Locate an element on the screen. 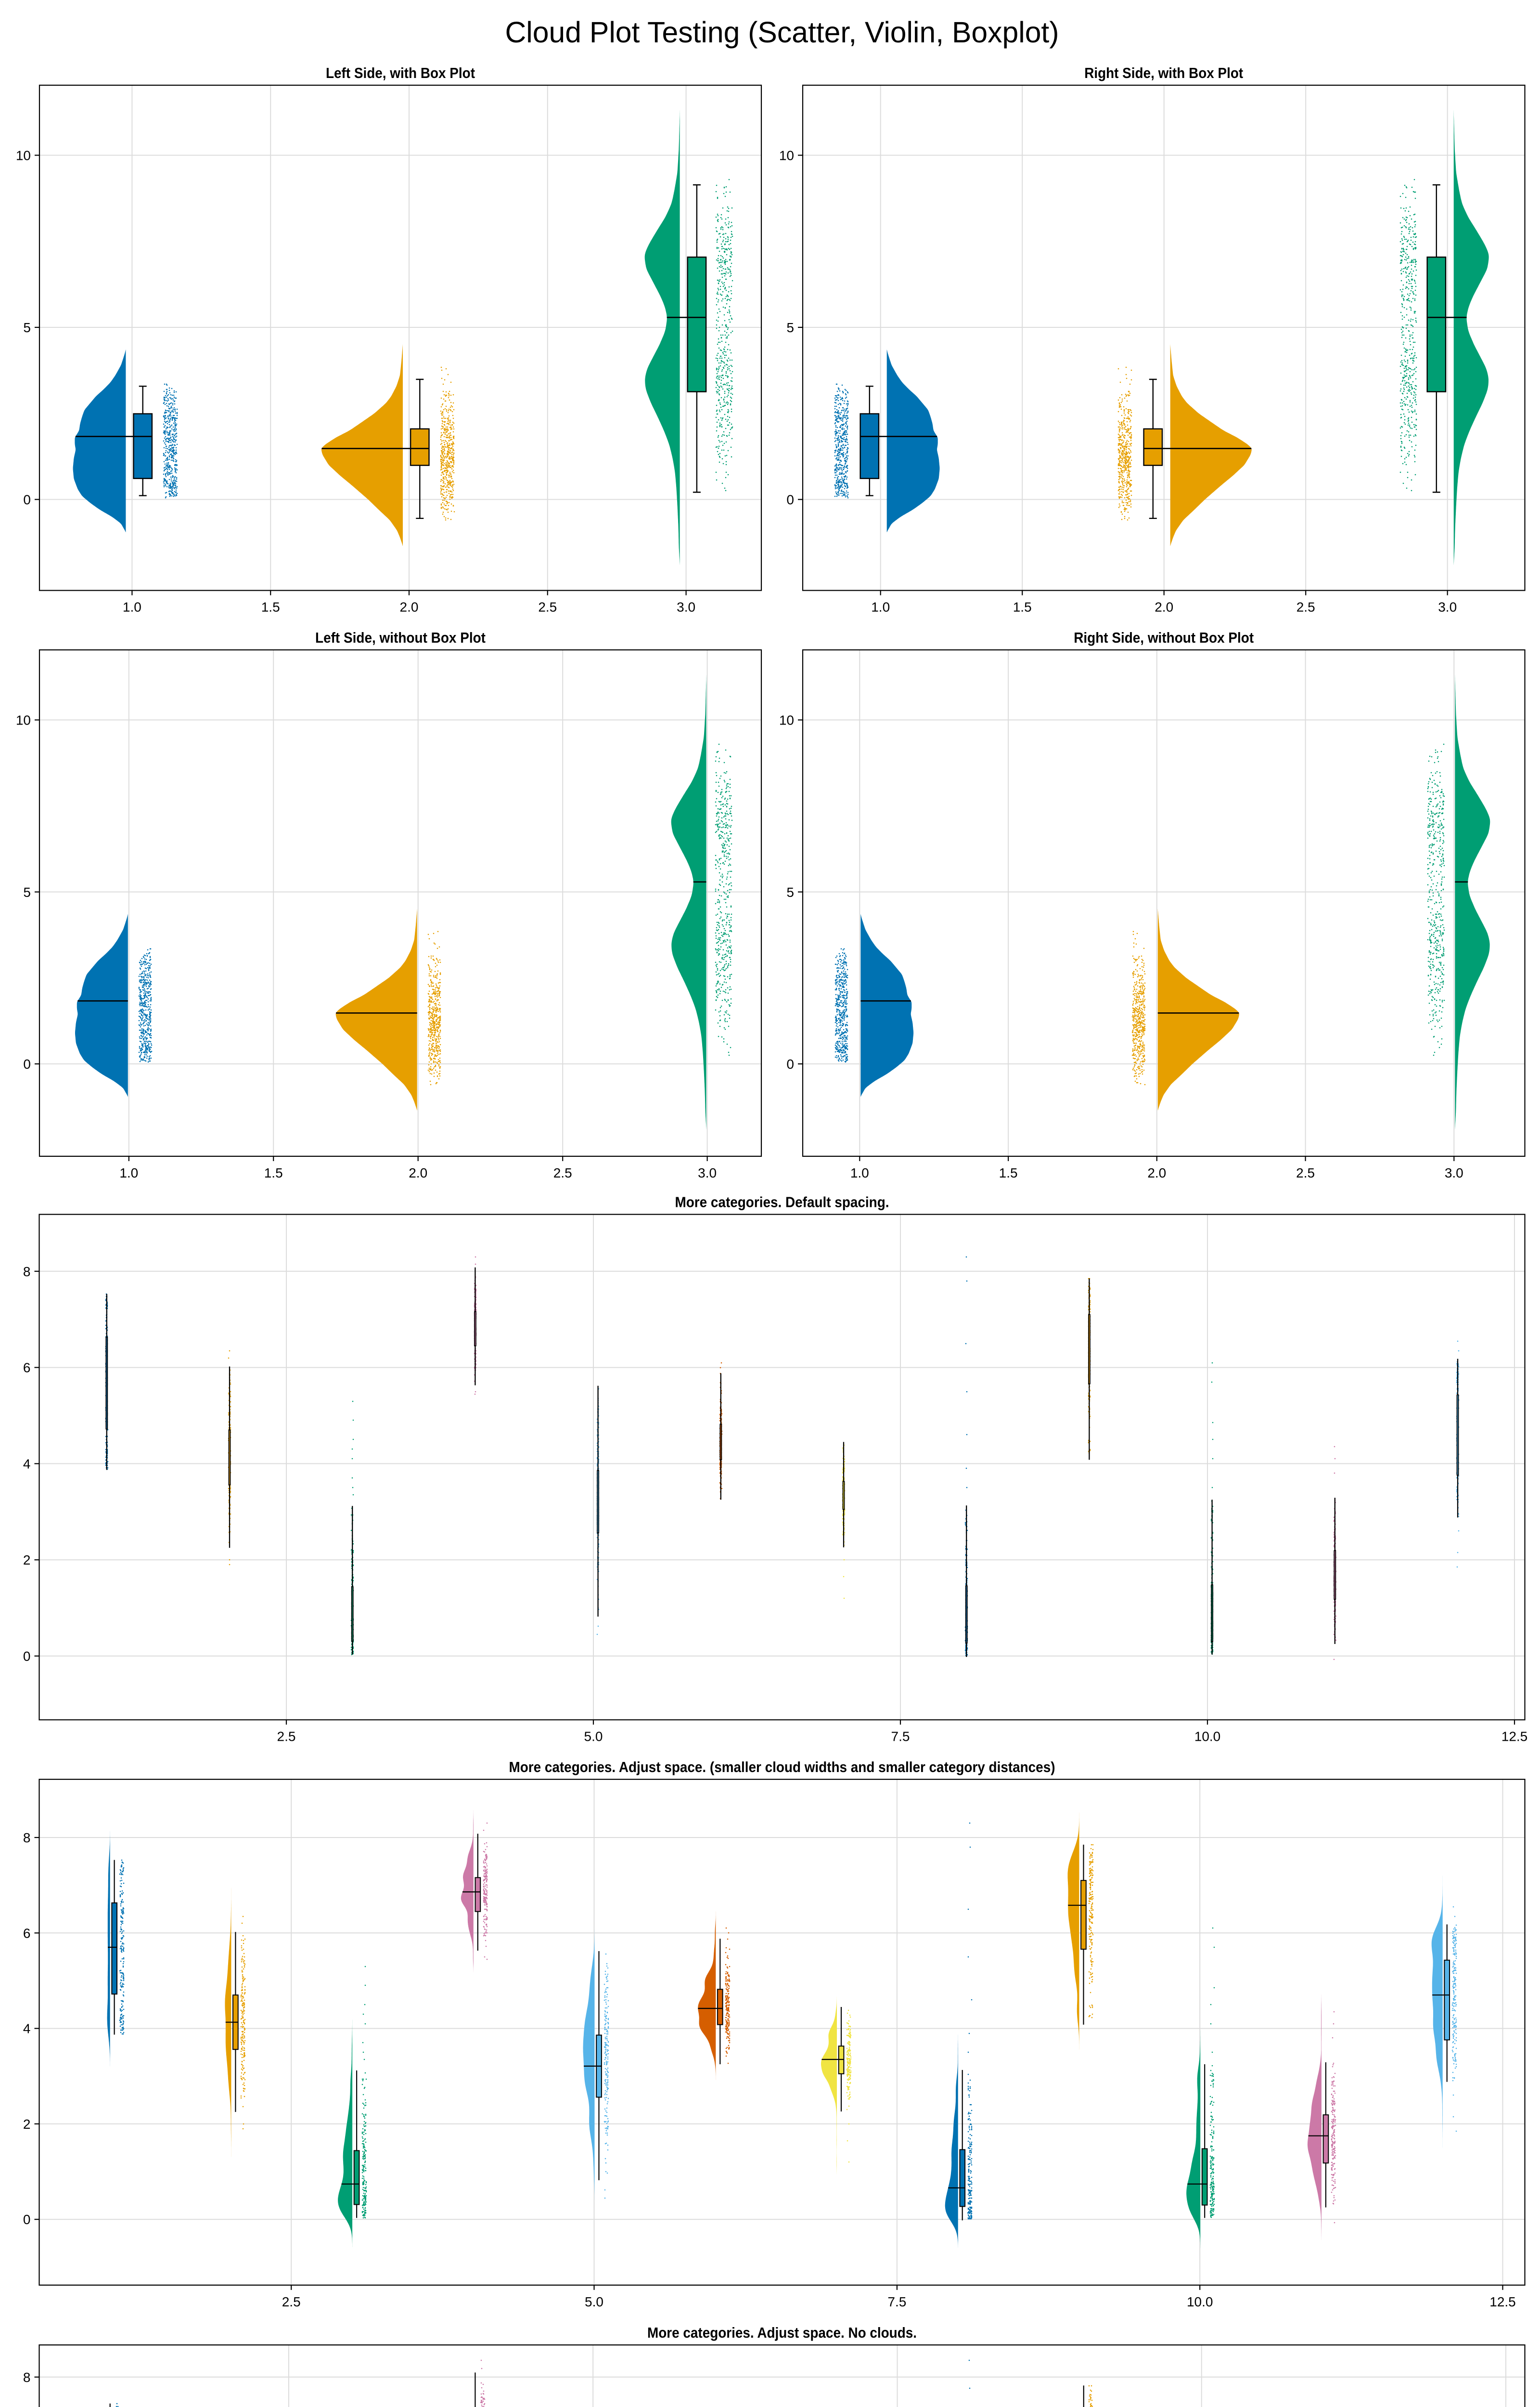  svg-text: Left Side, with Box Plot is located at coordinates (400, 73).